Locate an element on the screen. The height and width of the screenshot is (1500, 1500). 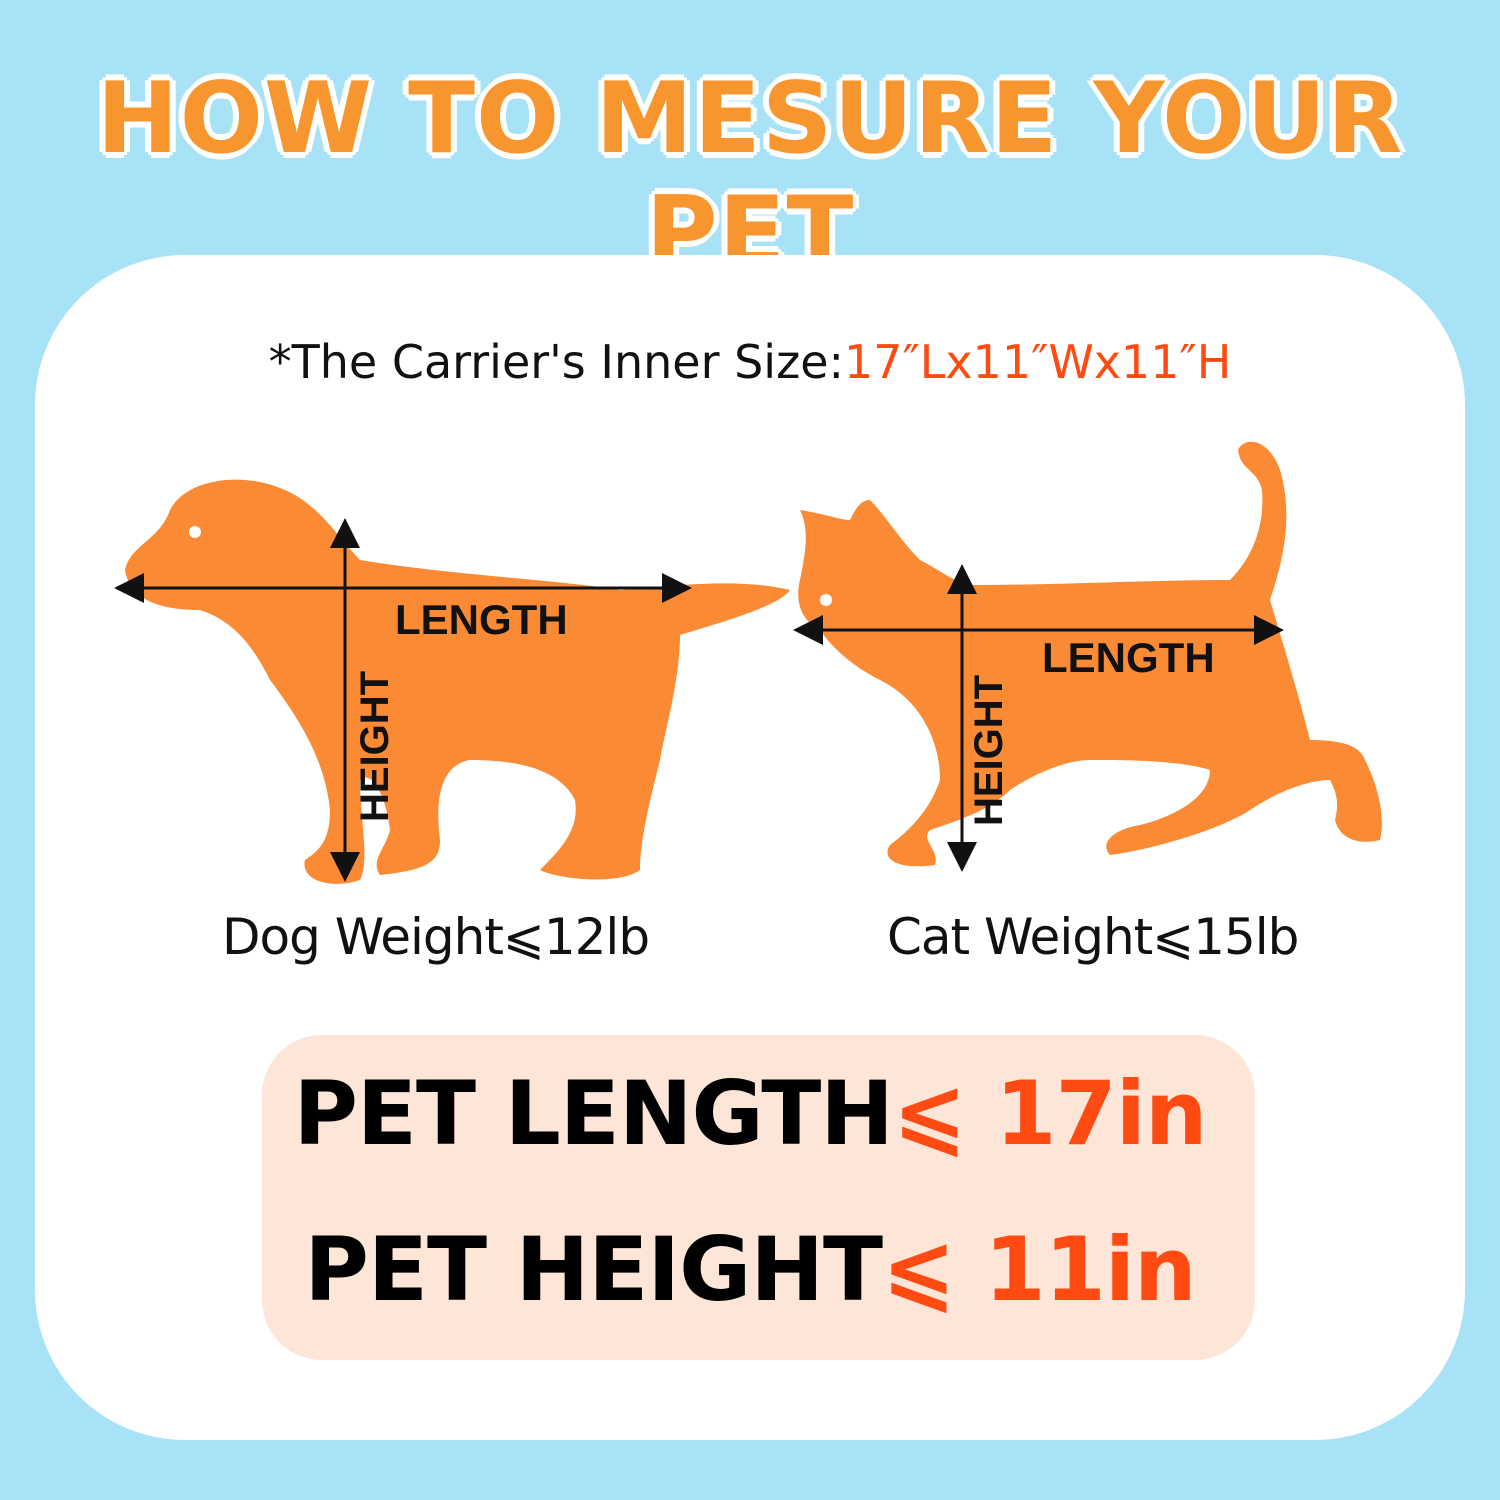
cat-height-label: HEIGHT is located at coordinates (989, 750).